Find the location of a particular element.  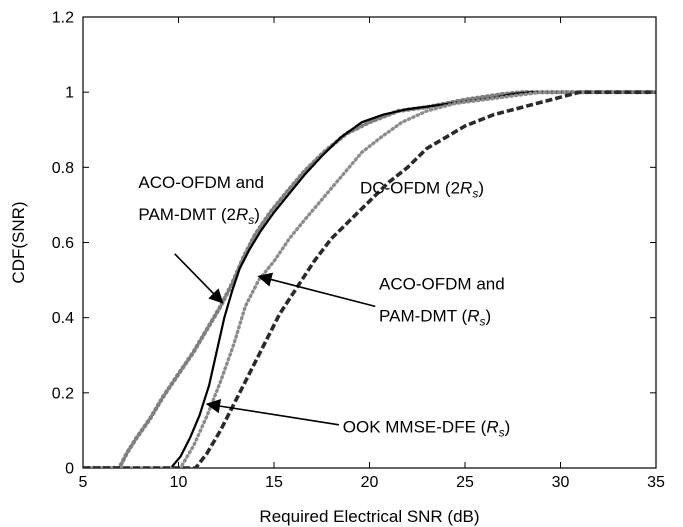

annotation-1-arrow is located at coordinates (199, 278).